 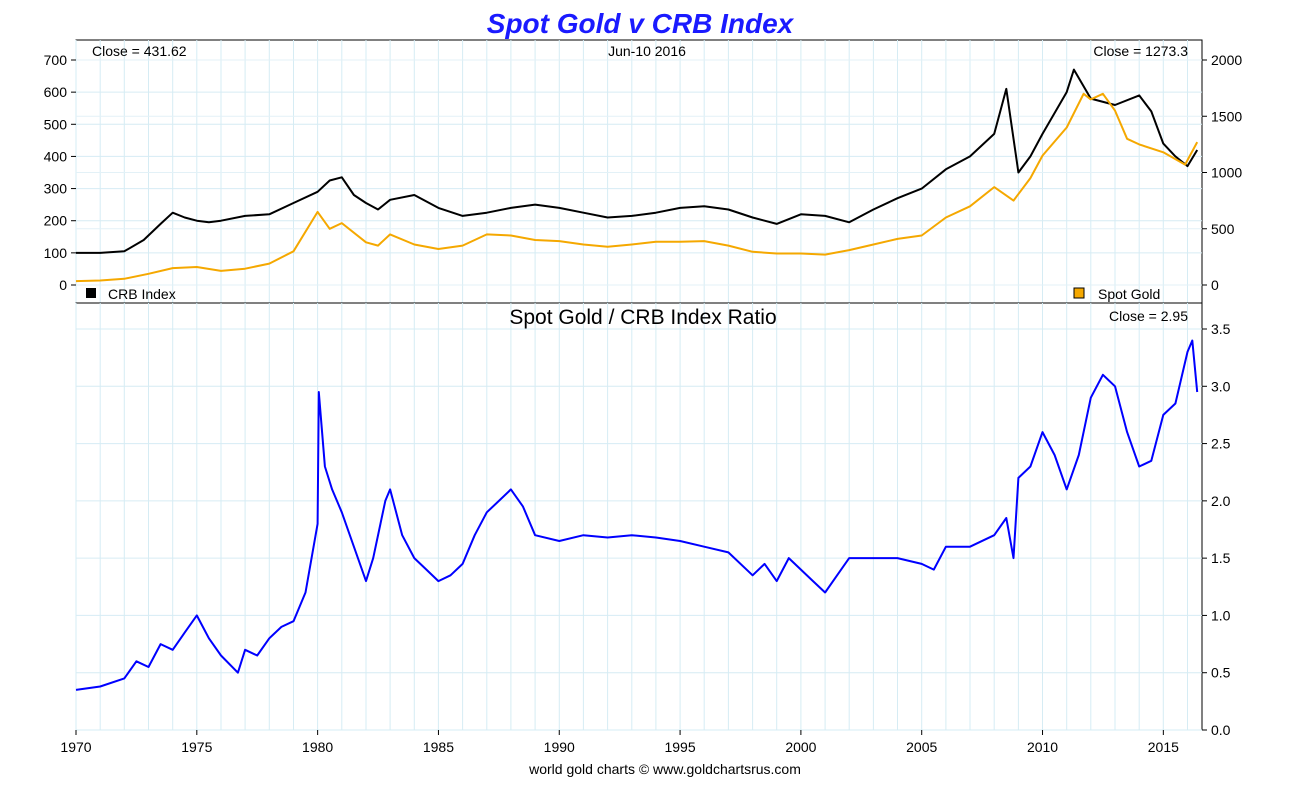 What do you see at coordinates (438, 747) in the screenshot?
I see `x-tick-label: 1985` at bounding box center [438, 747].